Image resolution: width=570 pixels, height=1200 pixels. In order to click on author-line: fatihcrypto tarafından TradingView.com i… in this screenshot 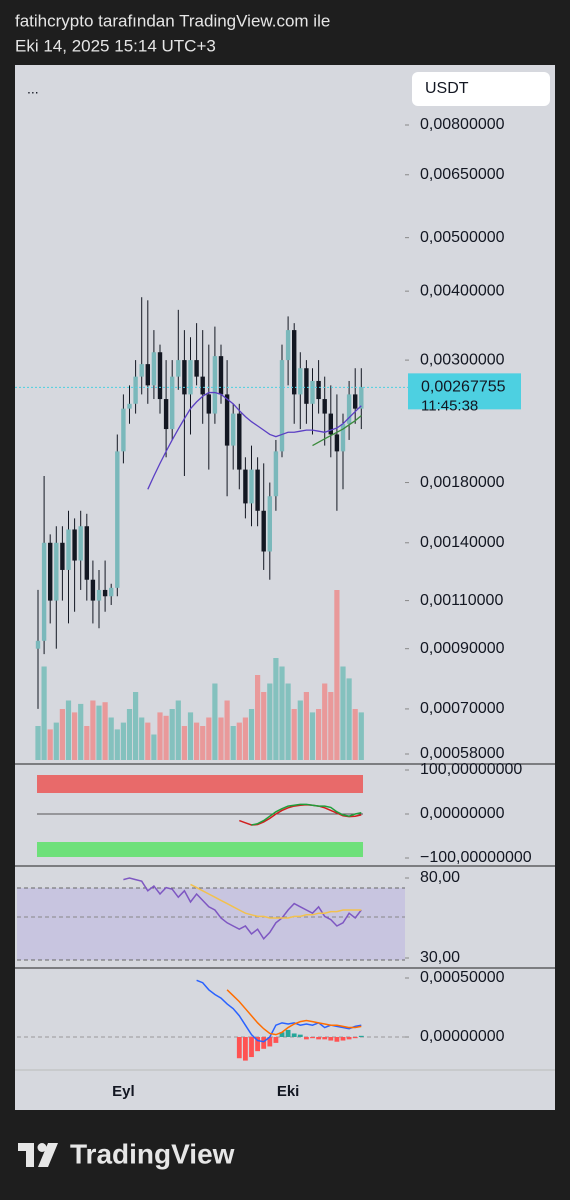, I will do `click(172, 20)`.